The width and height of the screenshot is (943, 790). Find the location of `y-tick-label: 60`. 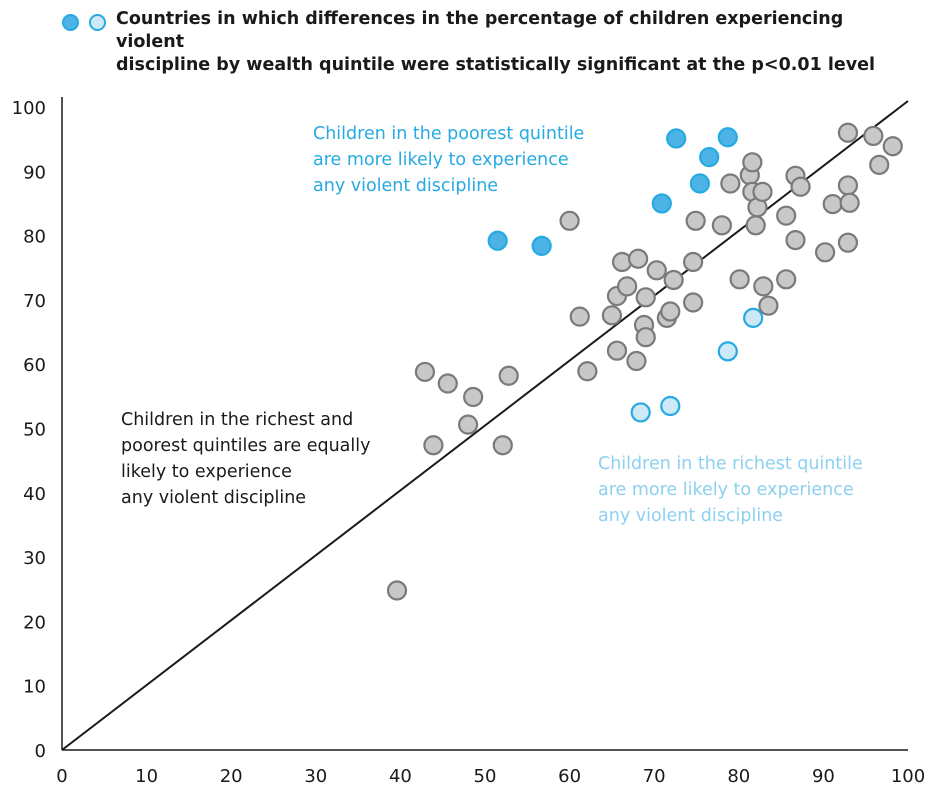

y-tick-label: 60 is located at coordinates (34, 365).